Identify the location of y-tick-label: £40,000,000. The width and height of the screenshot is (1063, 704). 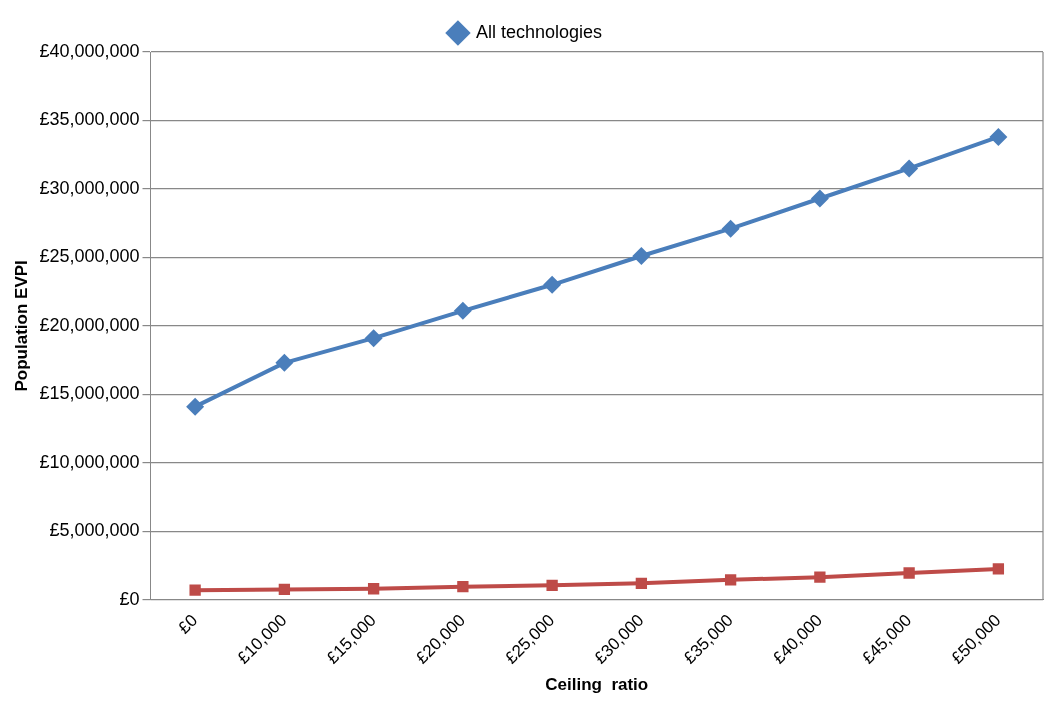
(89, 50).